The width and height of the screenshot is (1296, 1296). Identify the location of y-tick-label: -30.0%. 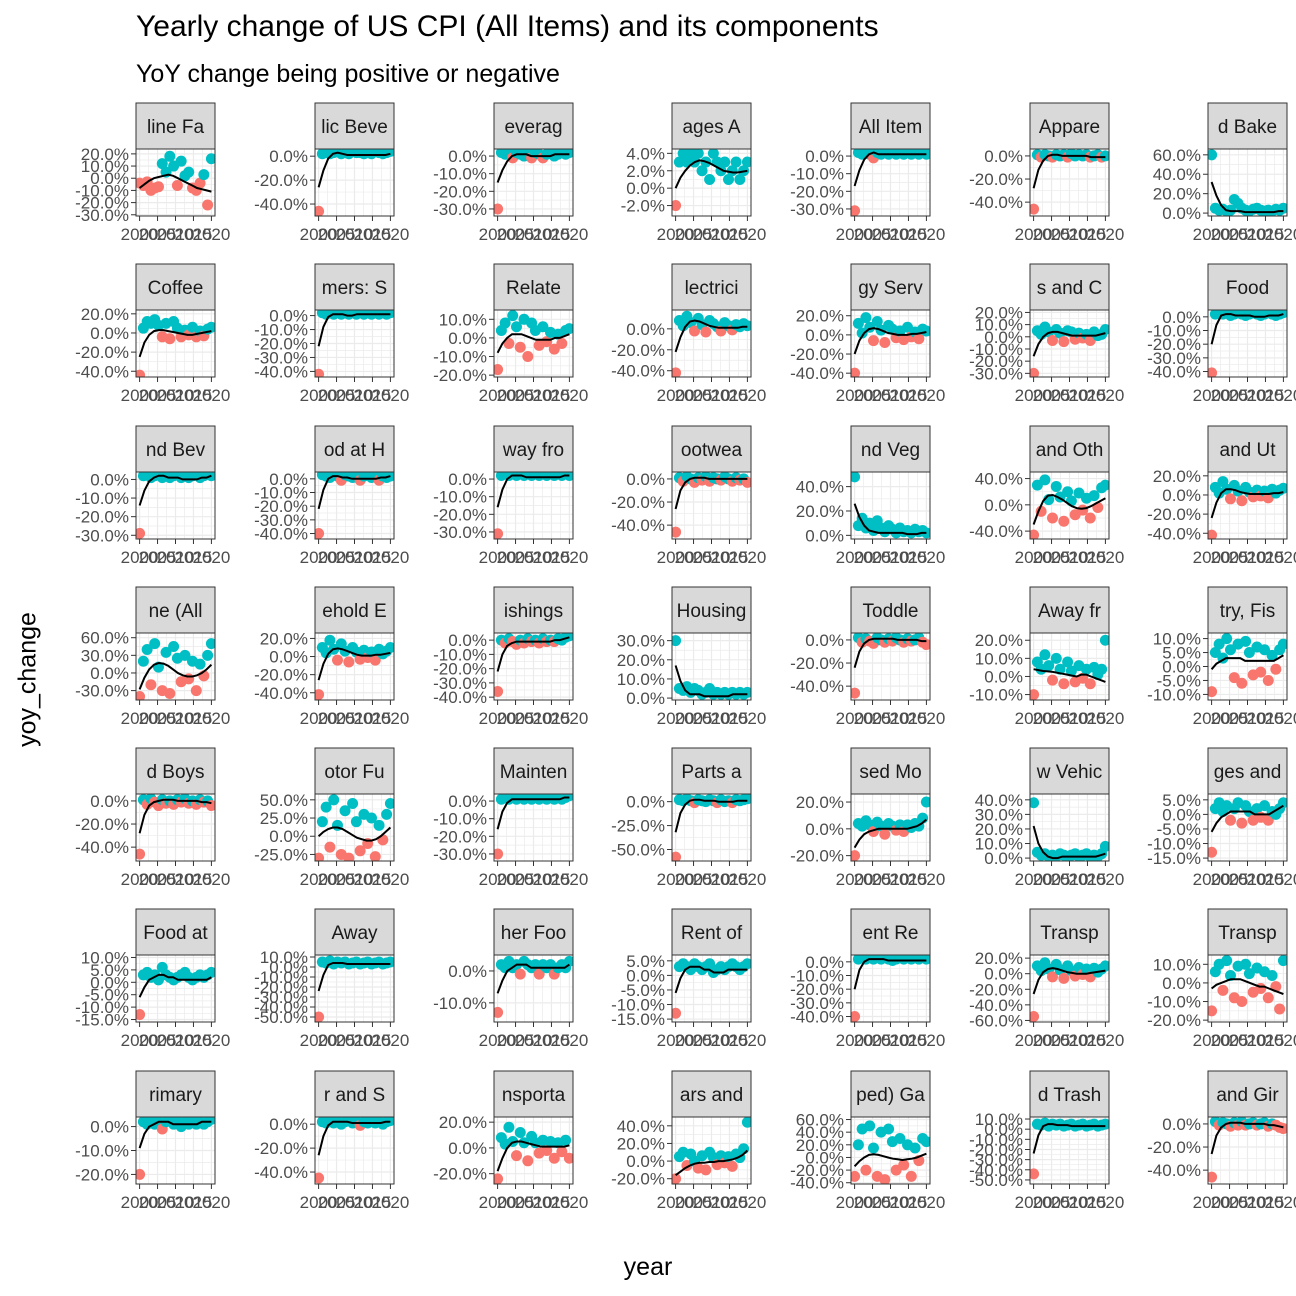
(817, 209).